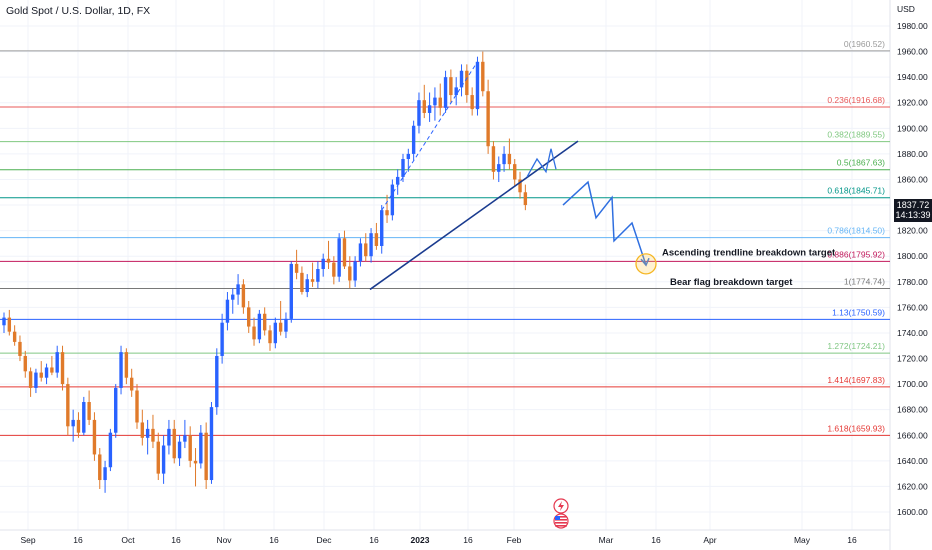  What do you see at coordinates (856, 135) in the screenshot?
I see `fib-level-label: 0.382(1889.55)` at bounding box center [856, 135].